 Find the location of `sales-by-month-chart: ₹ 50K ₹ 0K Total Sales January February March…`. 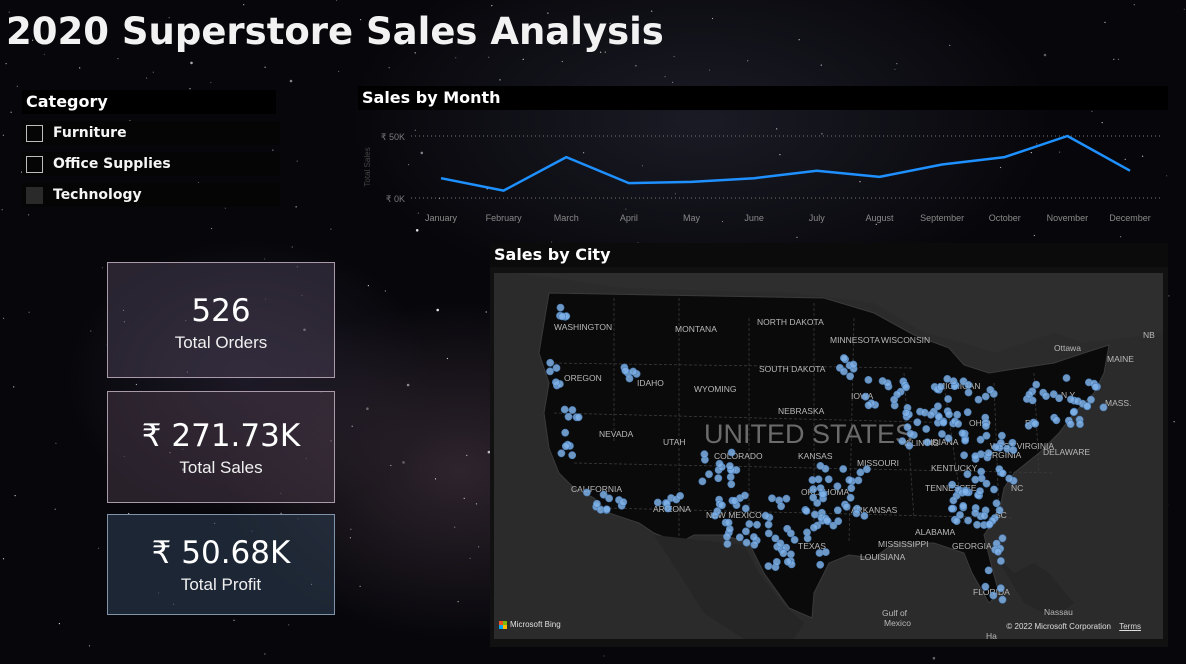

sales-by-month-chart: ₹ 50K ₹ 0K Total Sales January February March… is located at coordinates (763, 168).